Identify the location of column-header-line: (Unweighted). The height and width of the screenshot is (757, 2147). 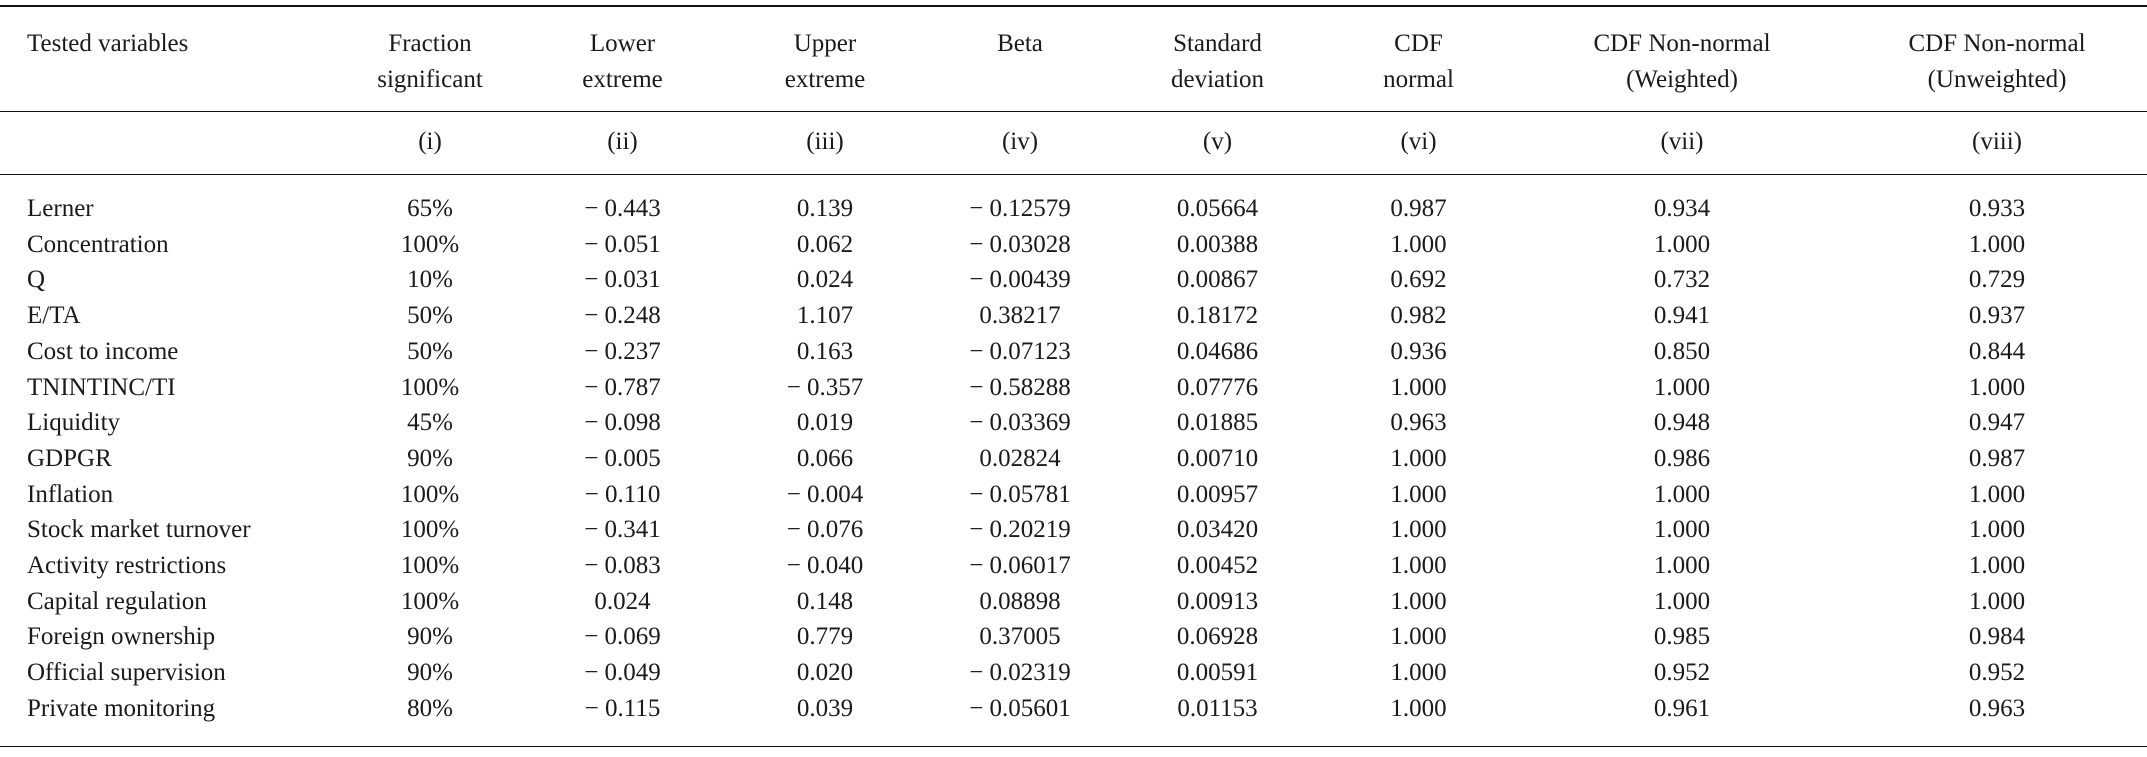
(1997, 79).